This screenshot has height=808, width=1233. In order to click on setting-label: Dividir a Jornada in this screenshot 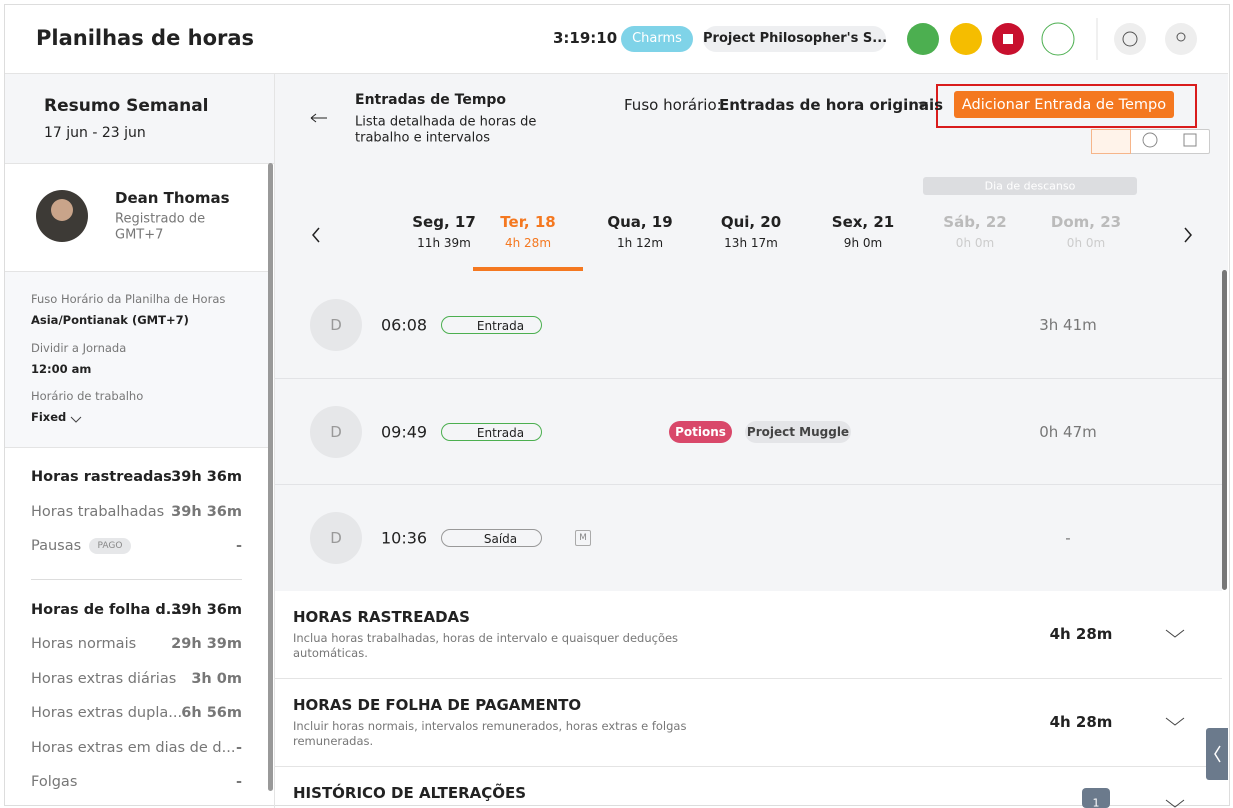, I will do `click(79, 347)`.